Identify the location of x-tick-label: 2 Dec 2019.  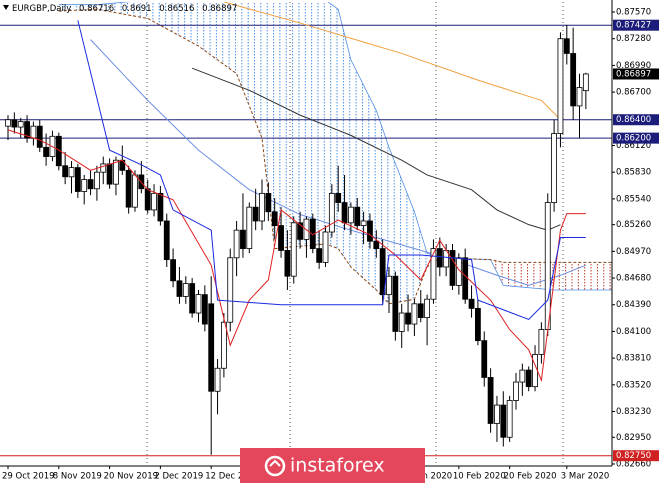
(178, 477).